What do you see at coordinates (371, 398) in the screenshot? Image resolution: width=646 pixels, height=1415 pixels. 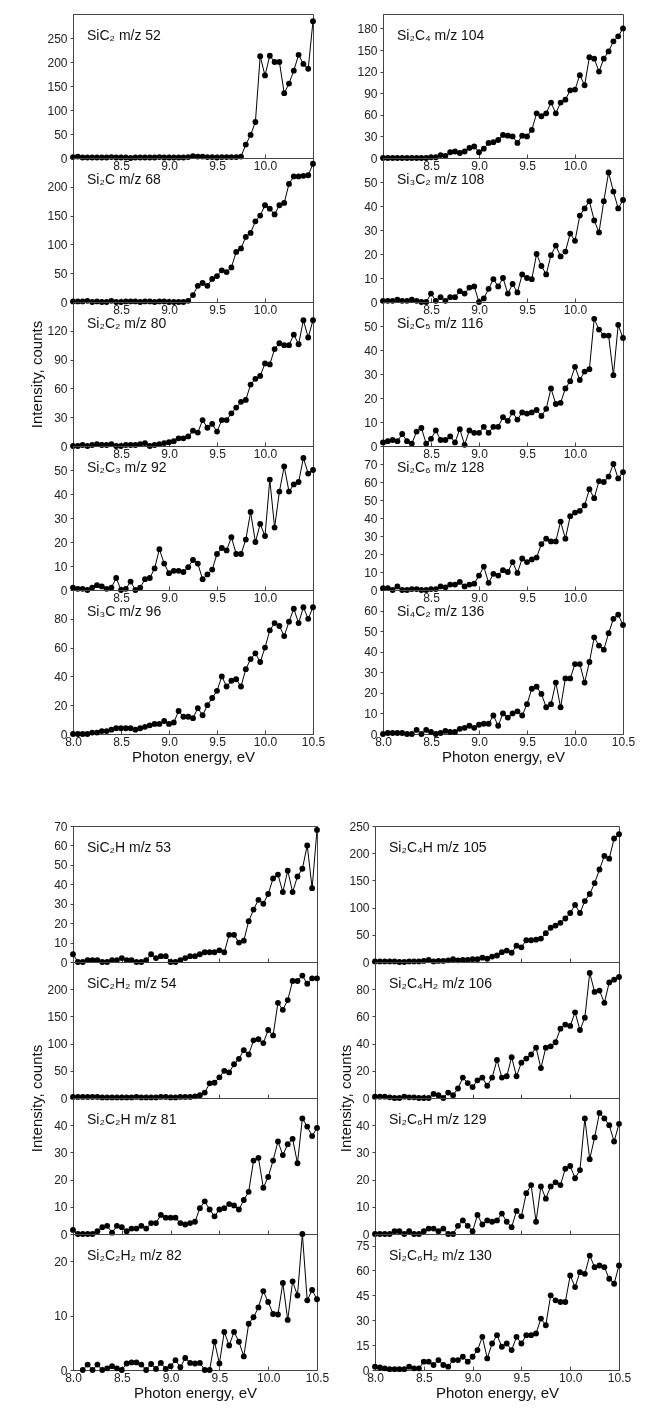 I see `y-tick-label: 20` at bounding box center [371, 398].